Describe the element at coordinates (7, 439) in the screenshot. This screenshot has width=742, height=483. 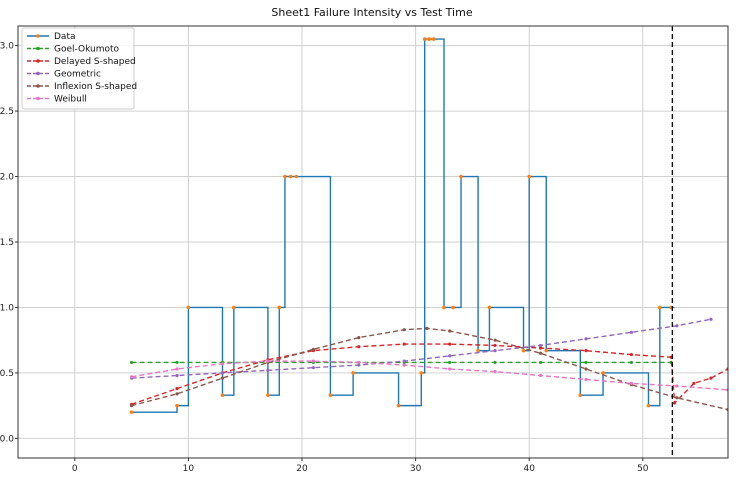
I see `y-tick-label: 0.0` at that location.